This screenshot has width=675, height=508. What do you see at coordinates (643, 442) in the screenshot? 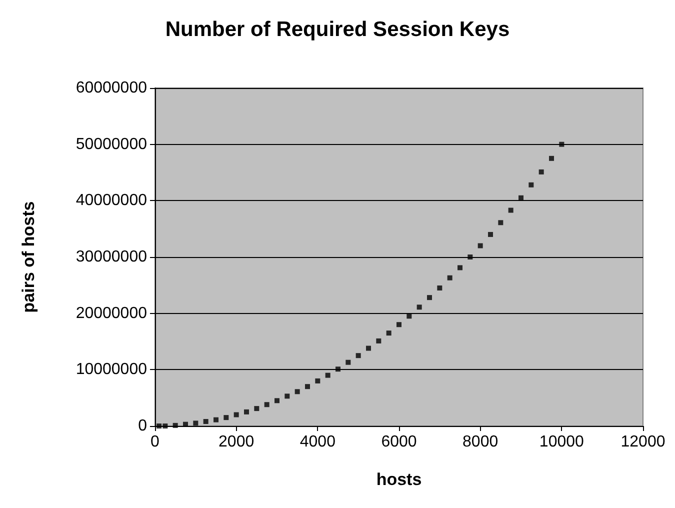
I see `x-tick-label: 12000` at bounding box center [643, 442].